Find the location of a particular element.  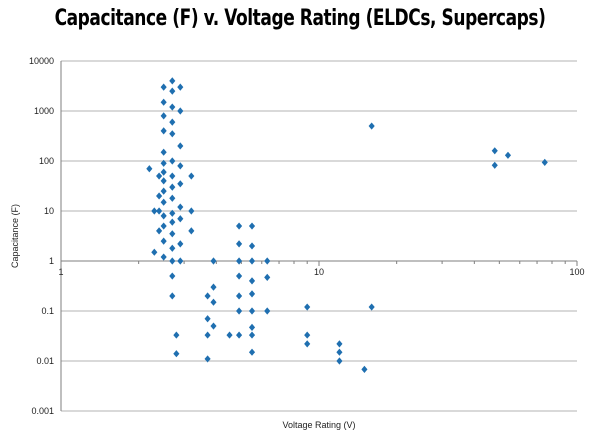

y-tick-label: 1000 is located at coordinates (44, 111).